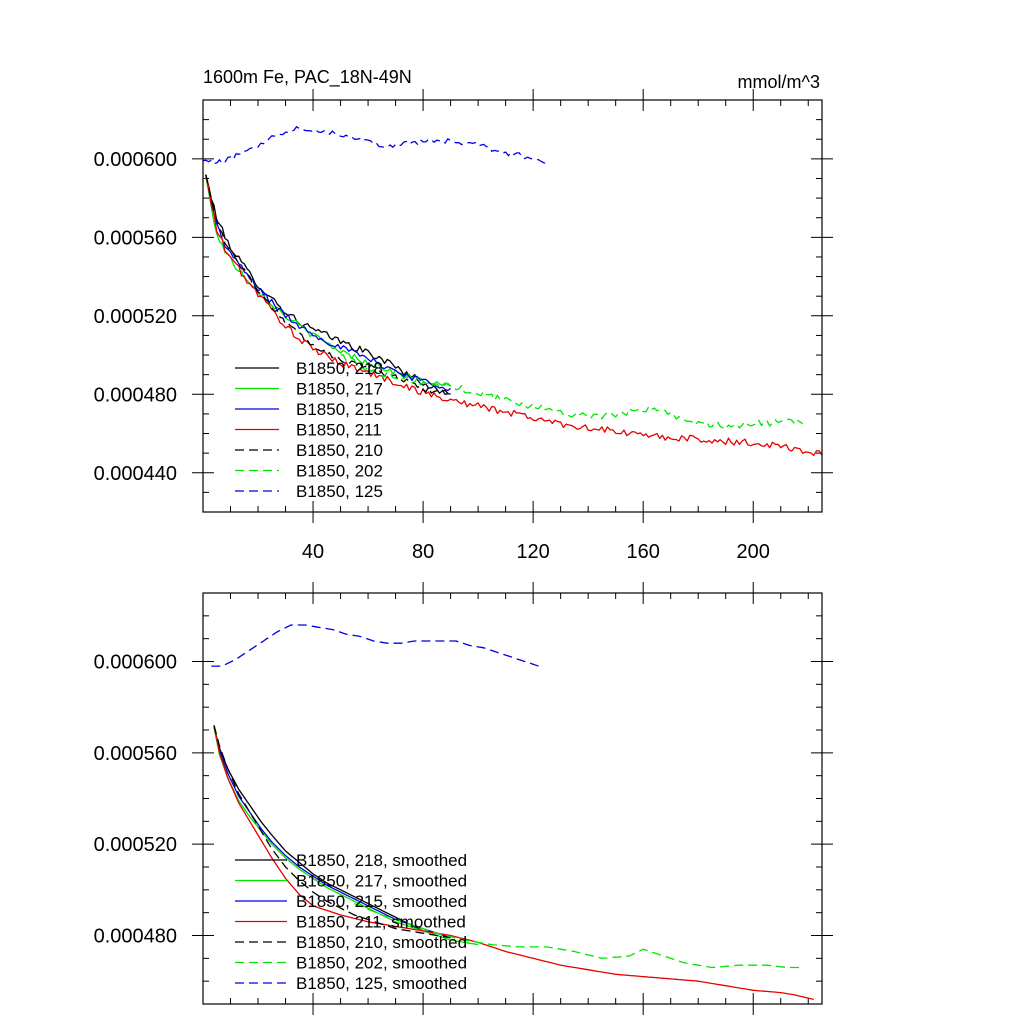  Describe the element at coordinates (339, 409) in the screenshot. I see `legend-label: B1850, 215` at that location.